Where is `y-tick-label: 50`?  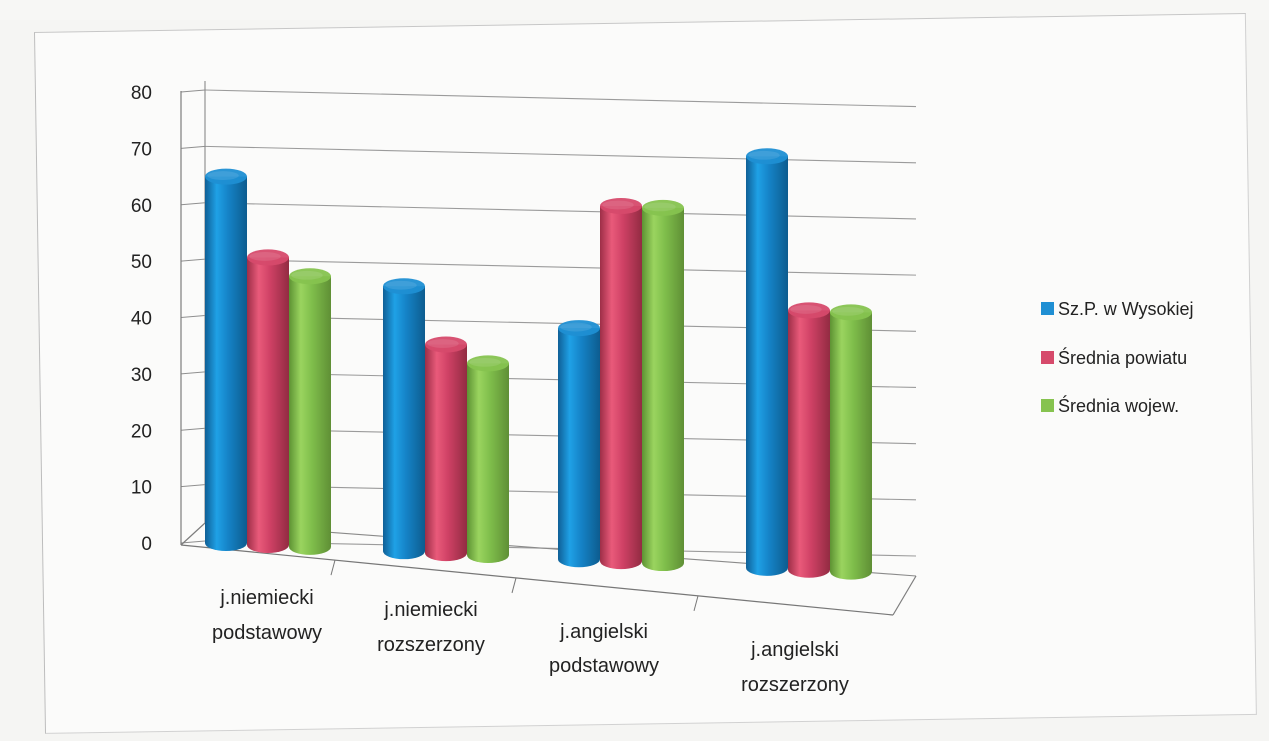 y-tick-label: 50 is located at coordinates (141, 262).